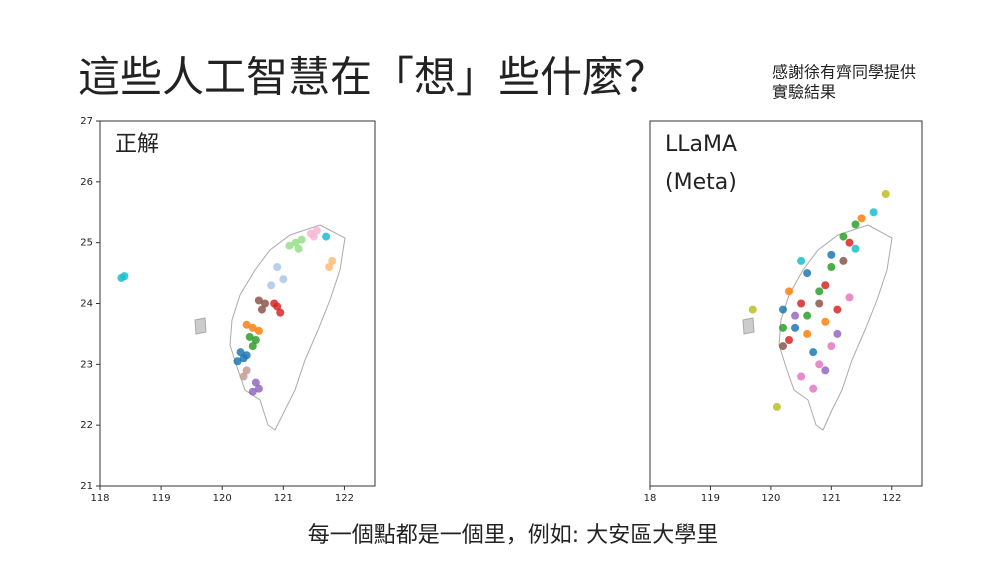  What do you see at coordinates (701, 182) in the screenshot?
I see `chart-annotation: (Meta)` at bounding box center [701, 182].